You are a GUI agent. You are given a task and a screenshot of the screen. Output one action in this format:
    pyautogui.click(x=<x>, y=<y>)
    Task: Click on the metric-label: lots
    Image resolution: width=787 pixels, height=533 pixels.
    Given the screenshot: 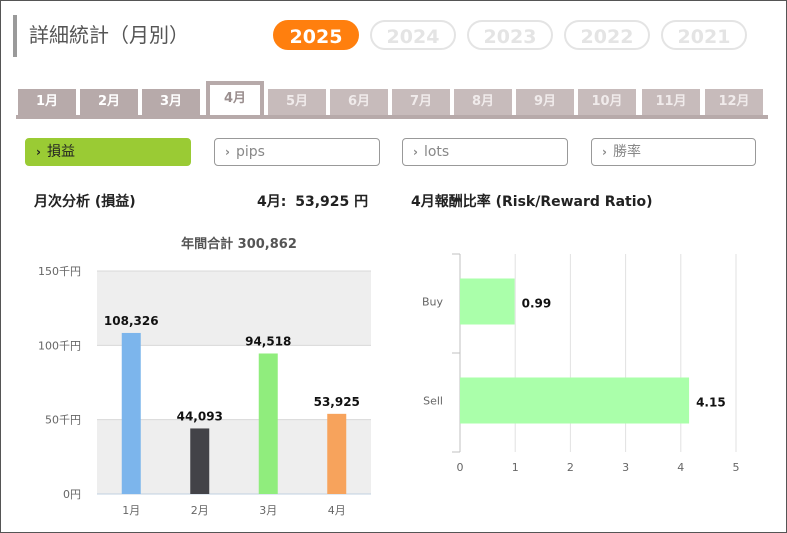 What is the action you would take?
    pyautogui.click(x=436, y=152)
    